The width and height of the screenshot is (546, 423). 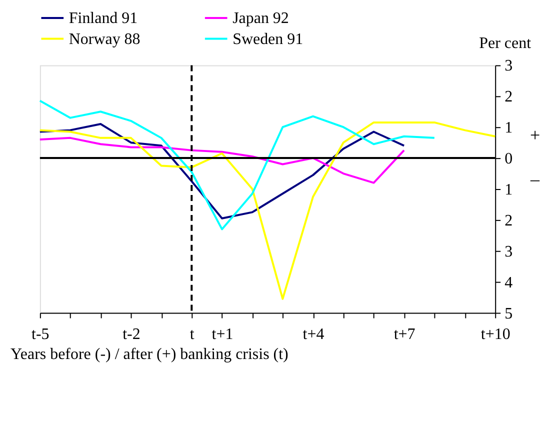 I want to click on line-series, so click(x=222, y=160).